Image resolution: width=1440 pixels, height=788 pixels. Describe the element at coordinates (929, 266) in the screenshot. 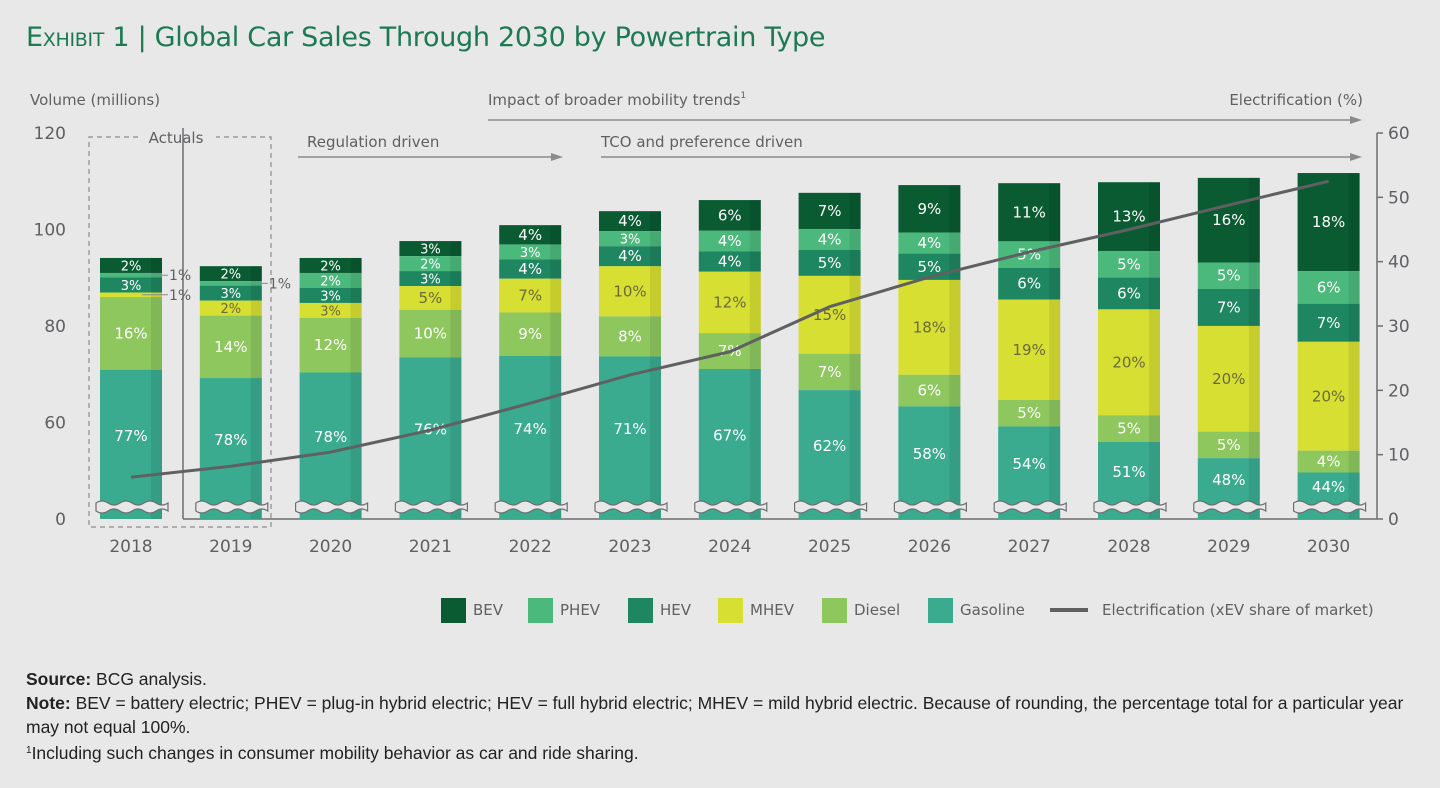

I see `bar-segment-hev-2026` at that location.